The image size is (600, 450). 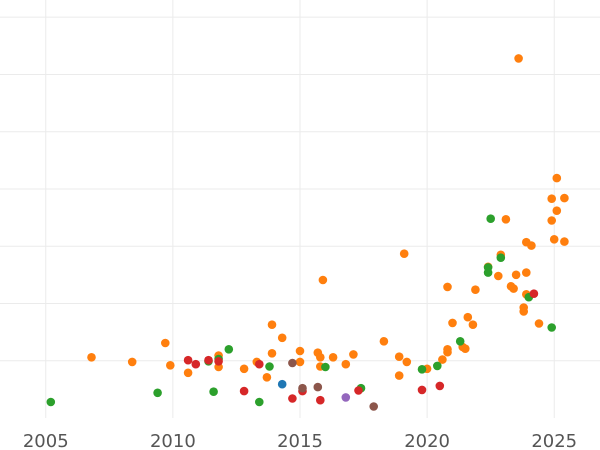 I want to click on x-tick-label: 2010, so click(x=173, y=440).